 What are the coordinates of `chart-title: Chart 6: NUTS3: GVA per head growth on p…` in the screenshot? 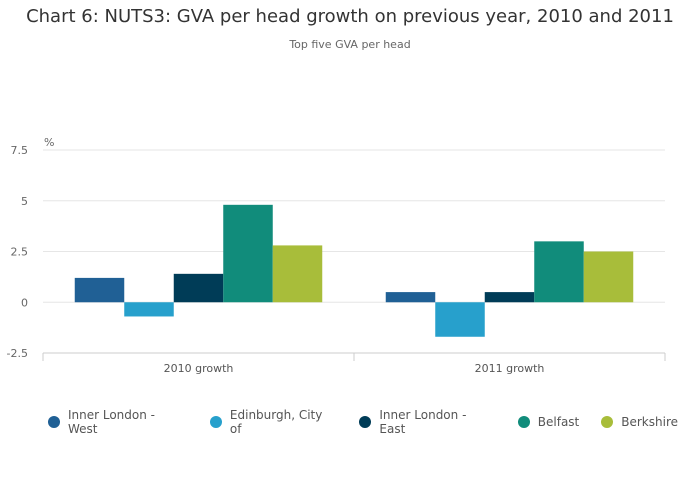 It's located at (350, 16).